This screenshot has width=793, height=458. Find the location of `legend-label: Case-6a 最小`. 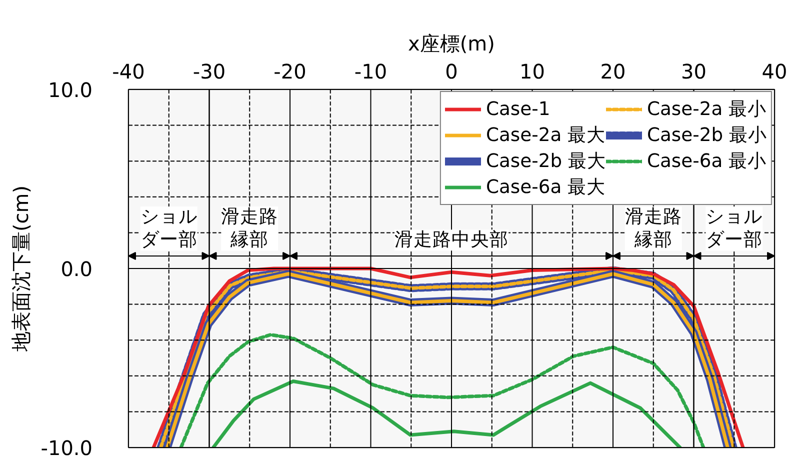

legend-label: Case-6a 最小 is located at coordinates (706, 162).